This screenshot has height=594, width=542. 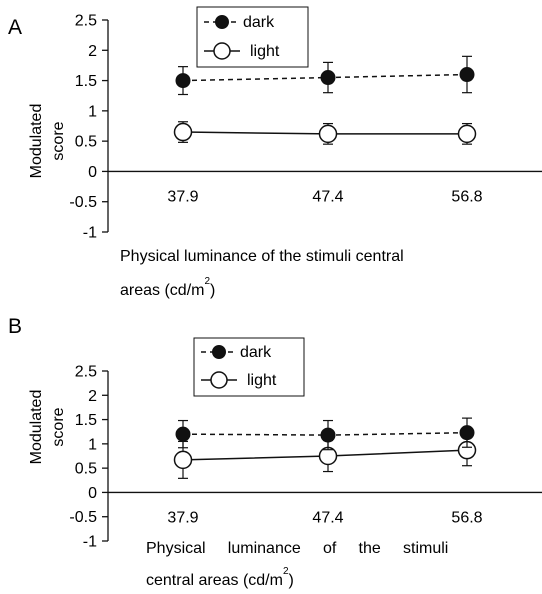 What do you see at coordinates (220, 577) in the screenshot?
I see `x-axis-label-line-2: central areas (cd/m2)` at bounding box center [220, 577].